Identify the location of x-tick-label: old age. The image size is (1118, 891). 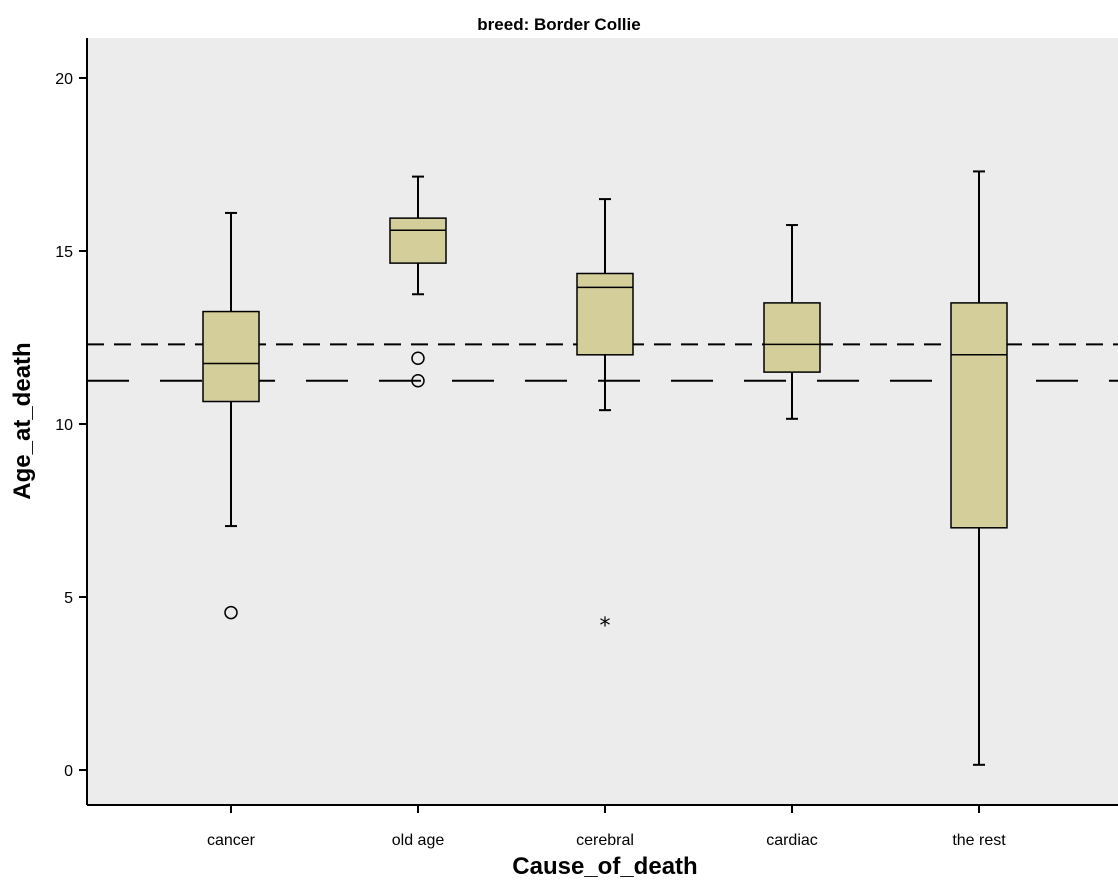
(418, 840).